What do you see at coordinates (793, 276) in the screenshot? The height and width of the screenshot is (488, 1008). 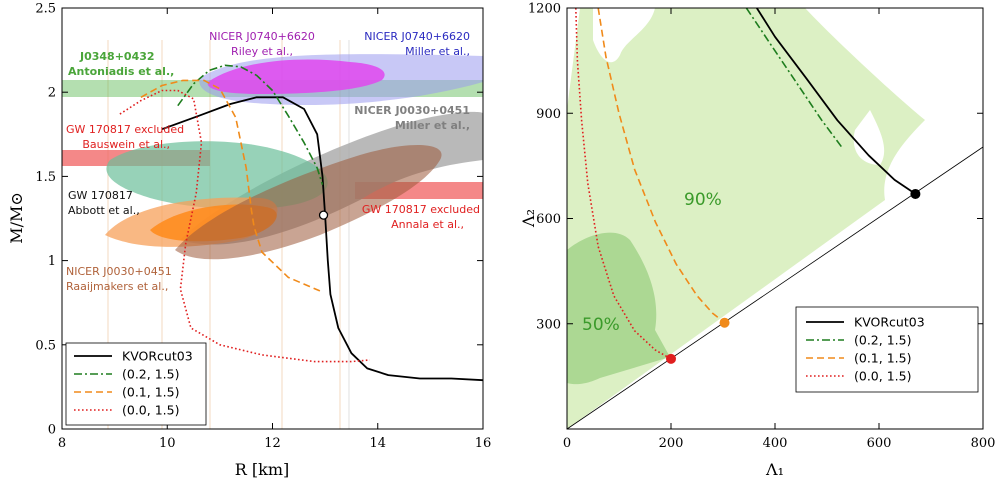 I see `right-markers` at bounding box center [793, 276].